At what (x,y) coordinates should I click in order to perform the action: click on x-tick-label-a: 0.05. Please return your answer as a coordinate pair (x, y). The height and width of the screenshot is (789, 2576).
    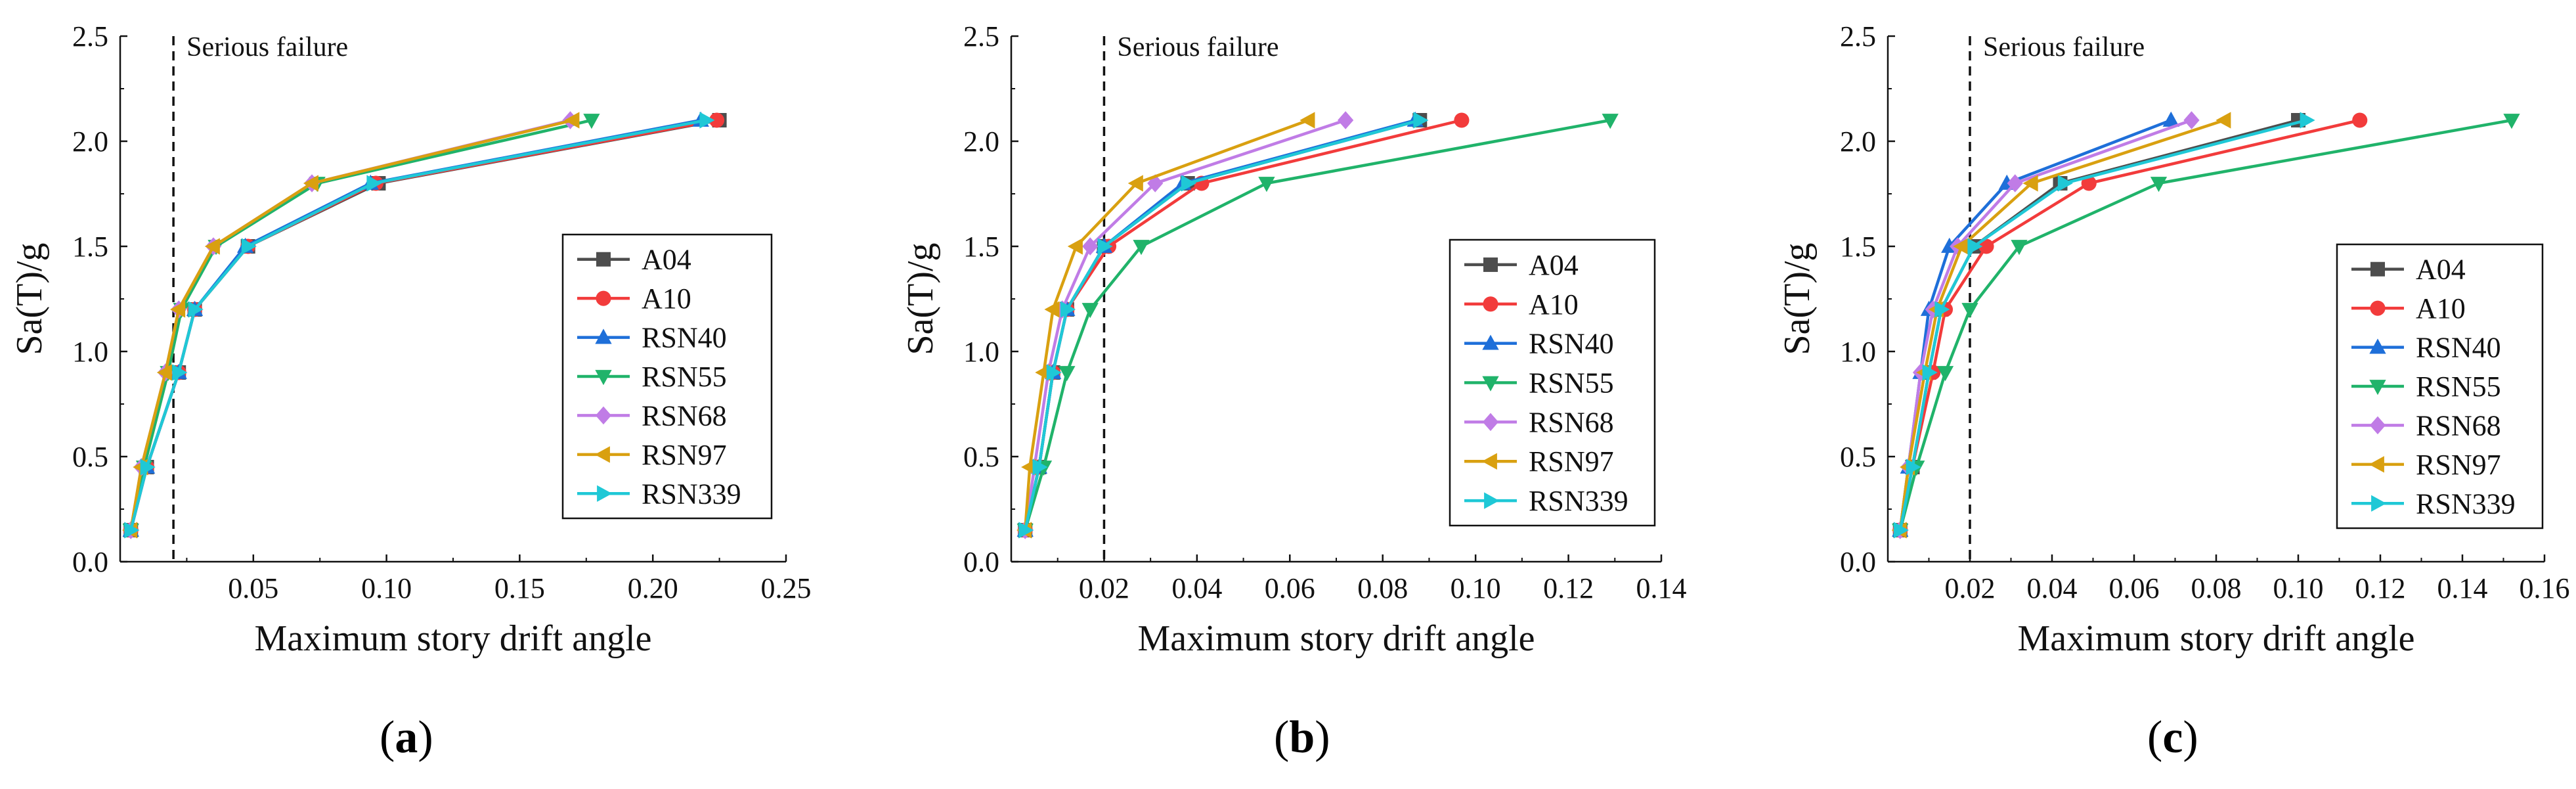
    Looking at the image, I should click on (253, 588).